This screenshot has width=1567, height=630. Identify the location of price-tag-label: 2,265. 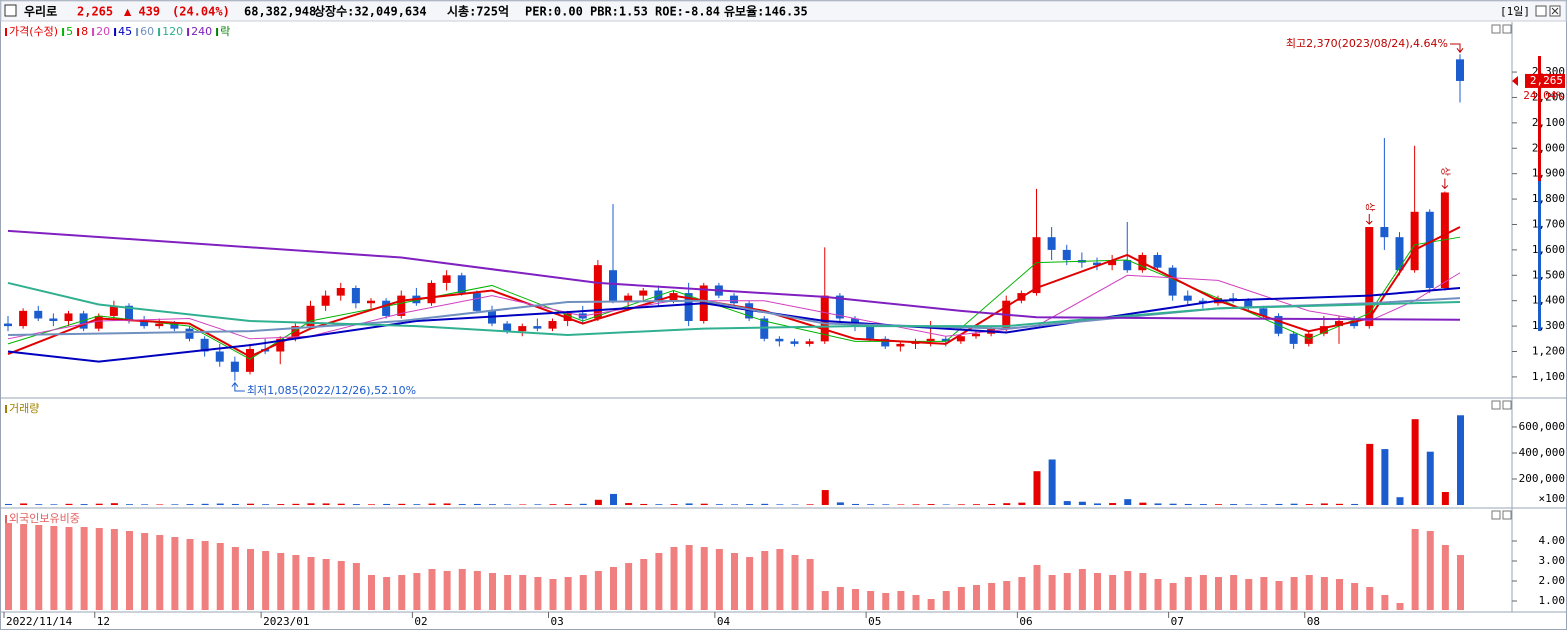
(1546, 80).